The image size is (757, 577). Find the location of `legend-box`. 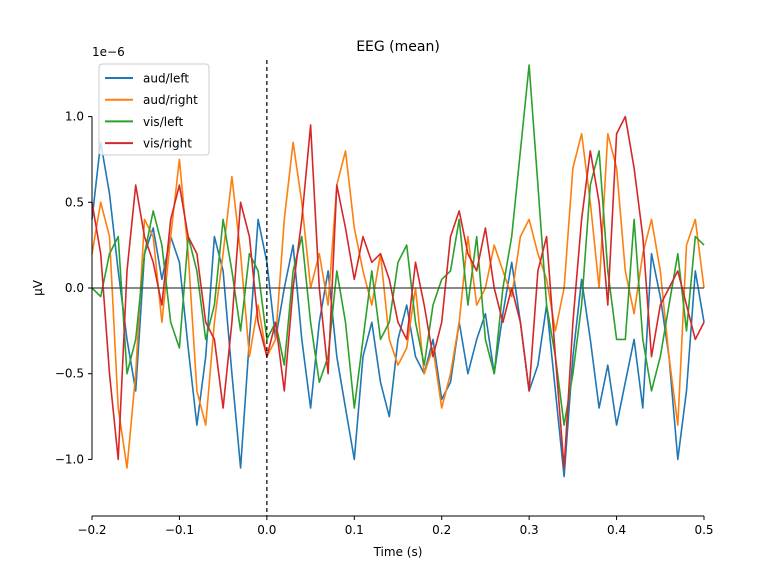

legend-box is located at coordinates (154, 109).